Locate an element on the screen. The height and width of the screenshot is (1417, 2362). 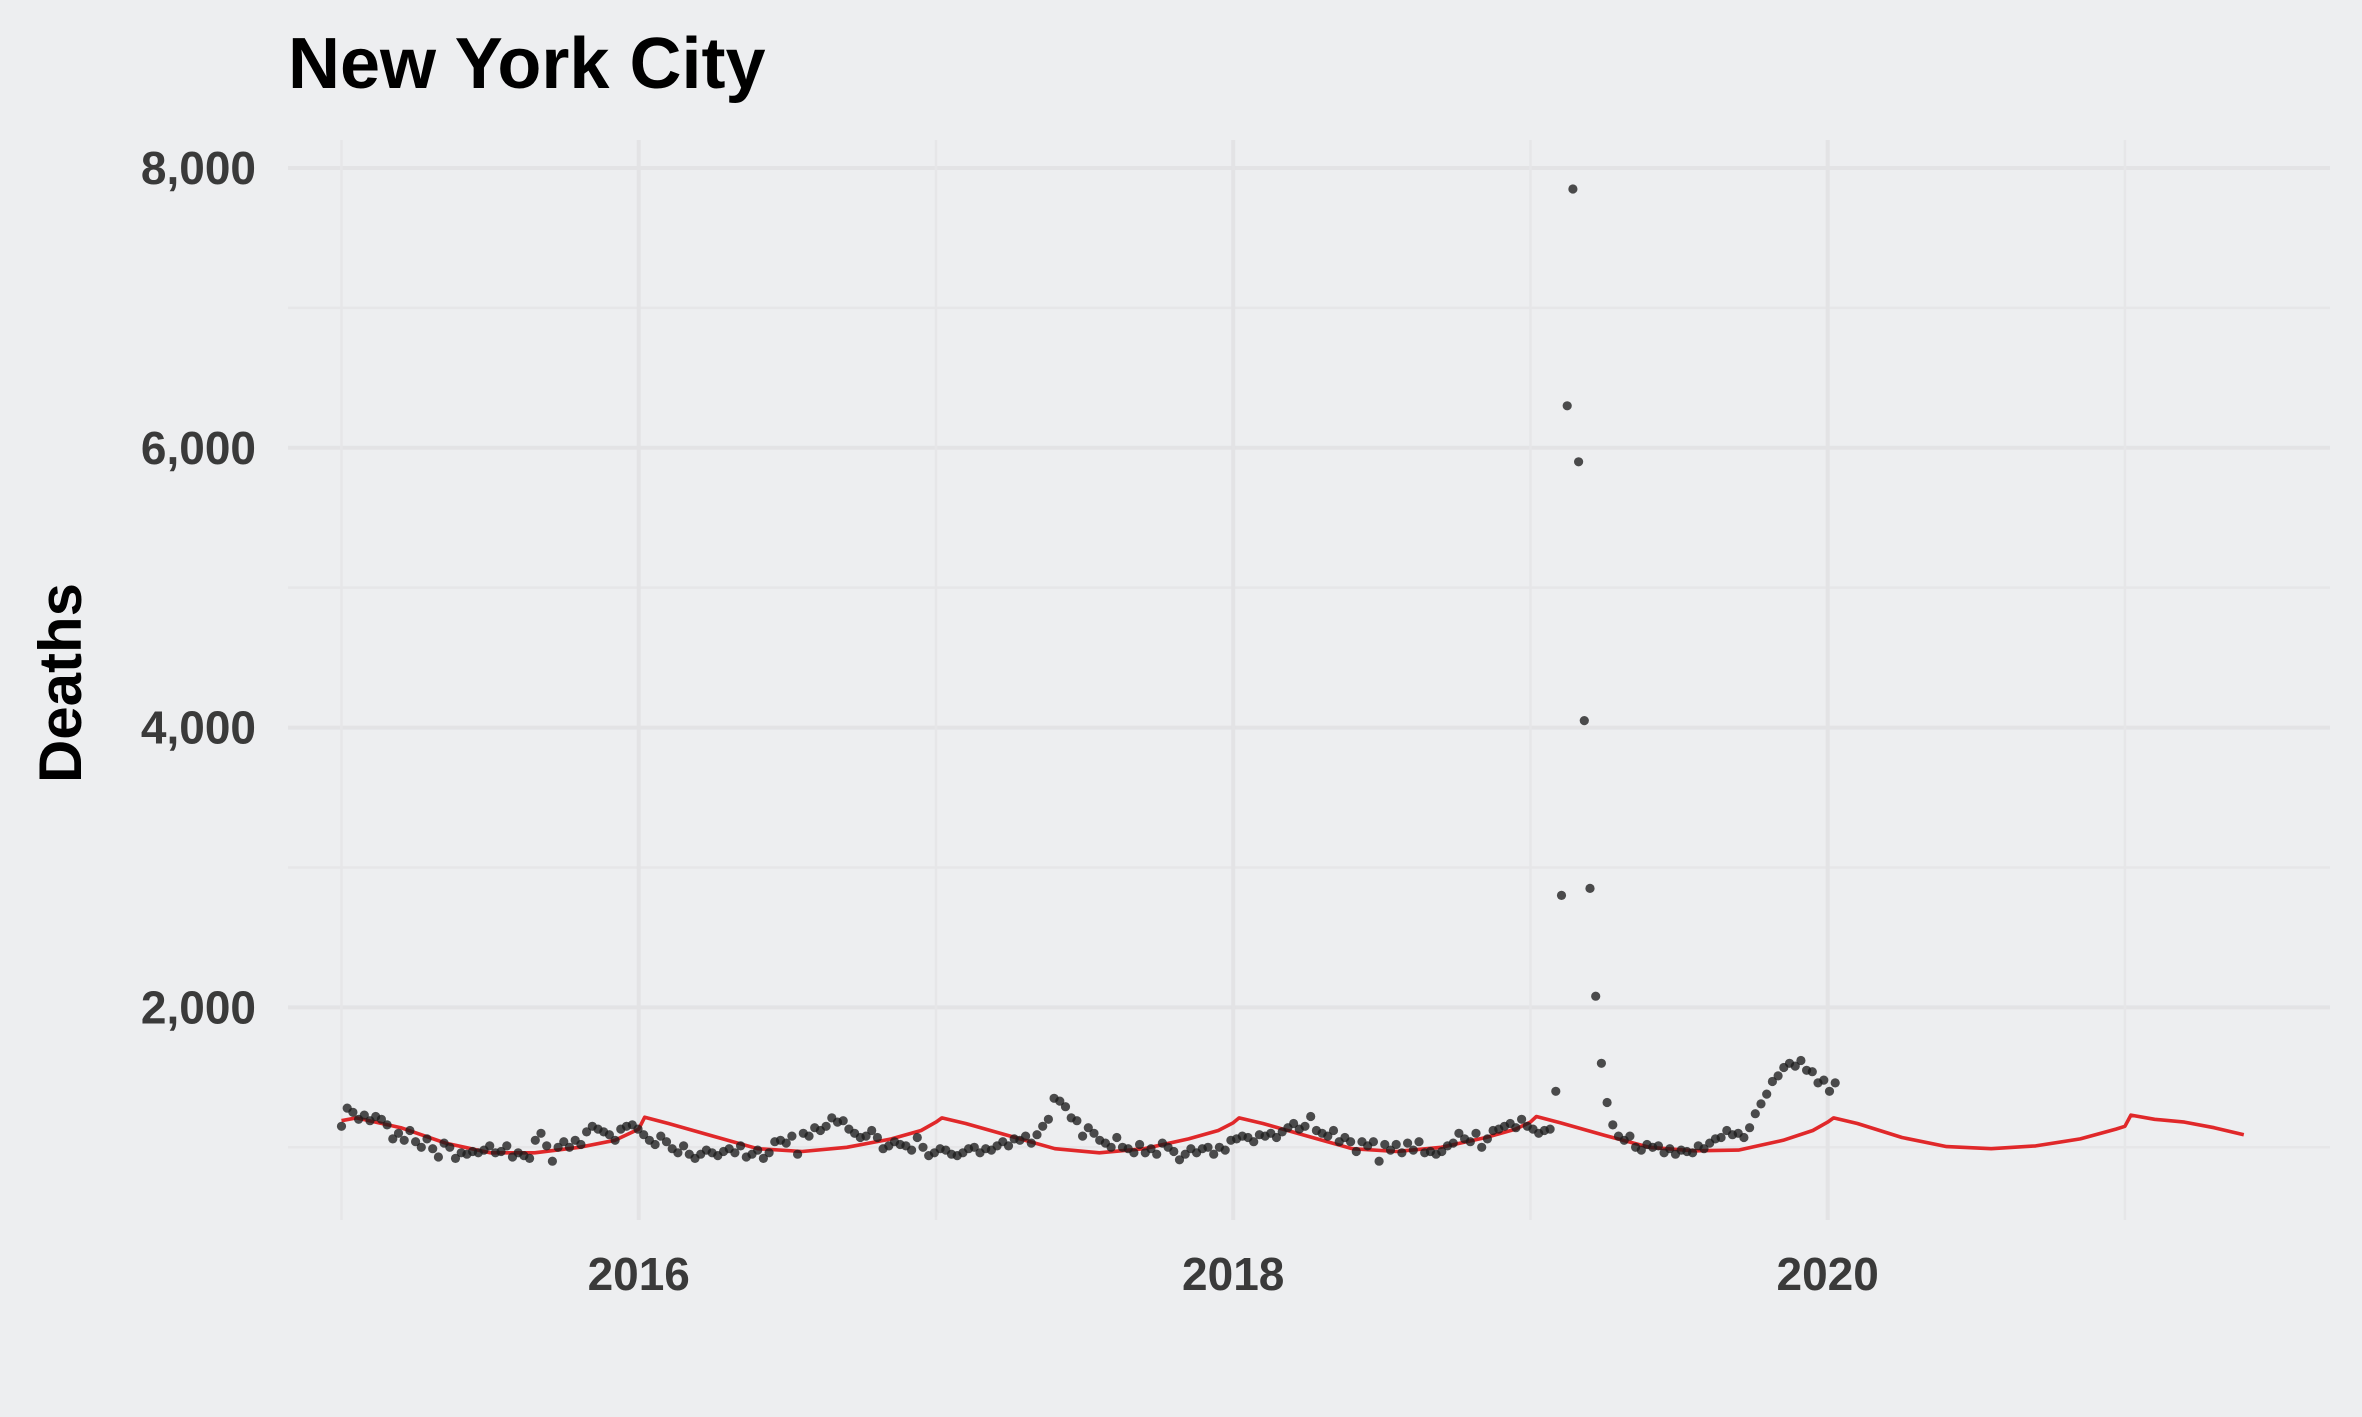
y-tick-label: 4,000 is located at coordinates (198, 728).